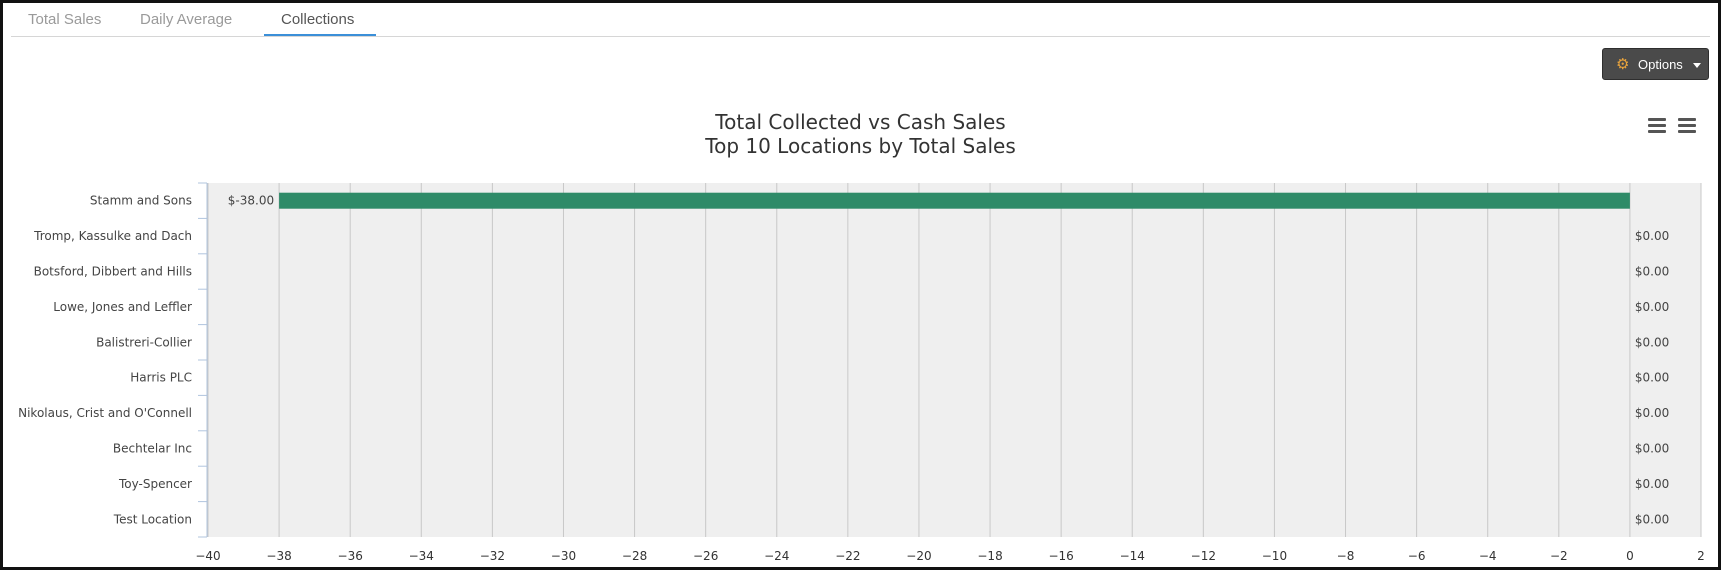 The height and width of the screenshot is (570, 1721). I want to click on x-tick-label: −34, so click(421, 556).